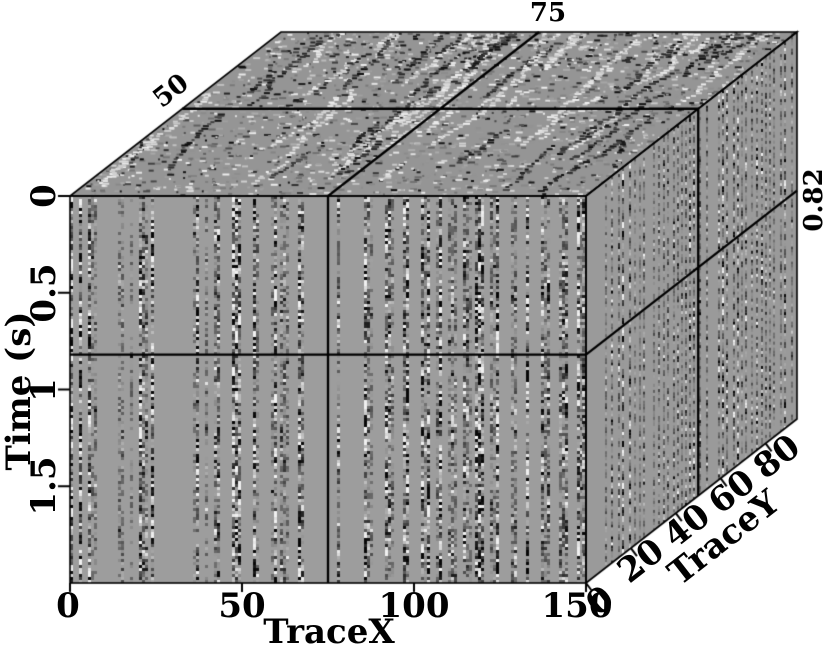 The height and width of the screenshot is (647, 831). I want to click on tracex-tick-50: 50, so click(242, 606).